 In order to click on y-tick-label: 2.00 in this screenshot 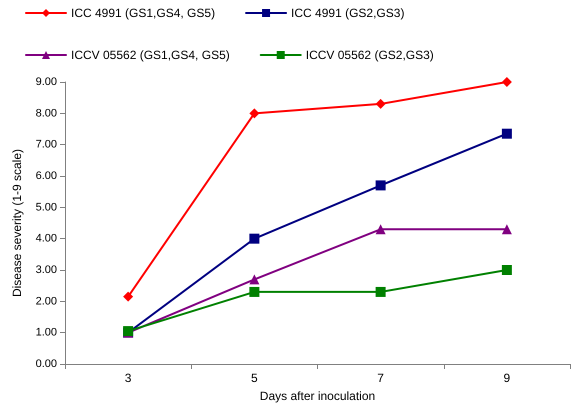, I will do `click(46, 301)`.